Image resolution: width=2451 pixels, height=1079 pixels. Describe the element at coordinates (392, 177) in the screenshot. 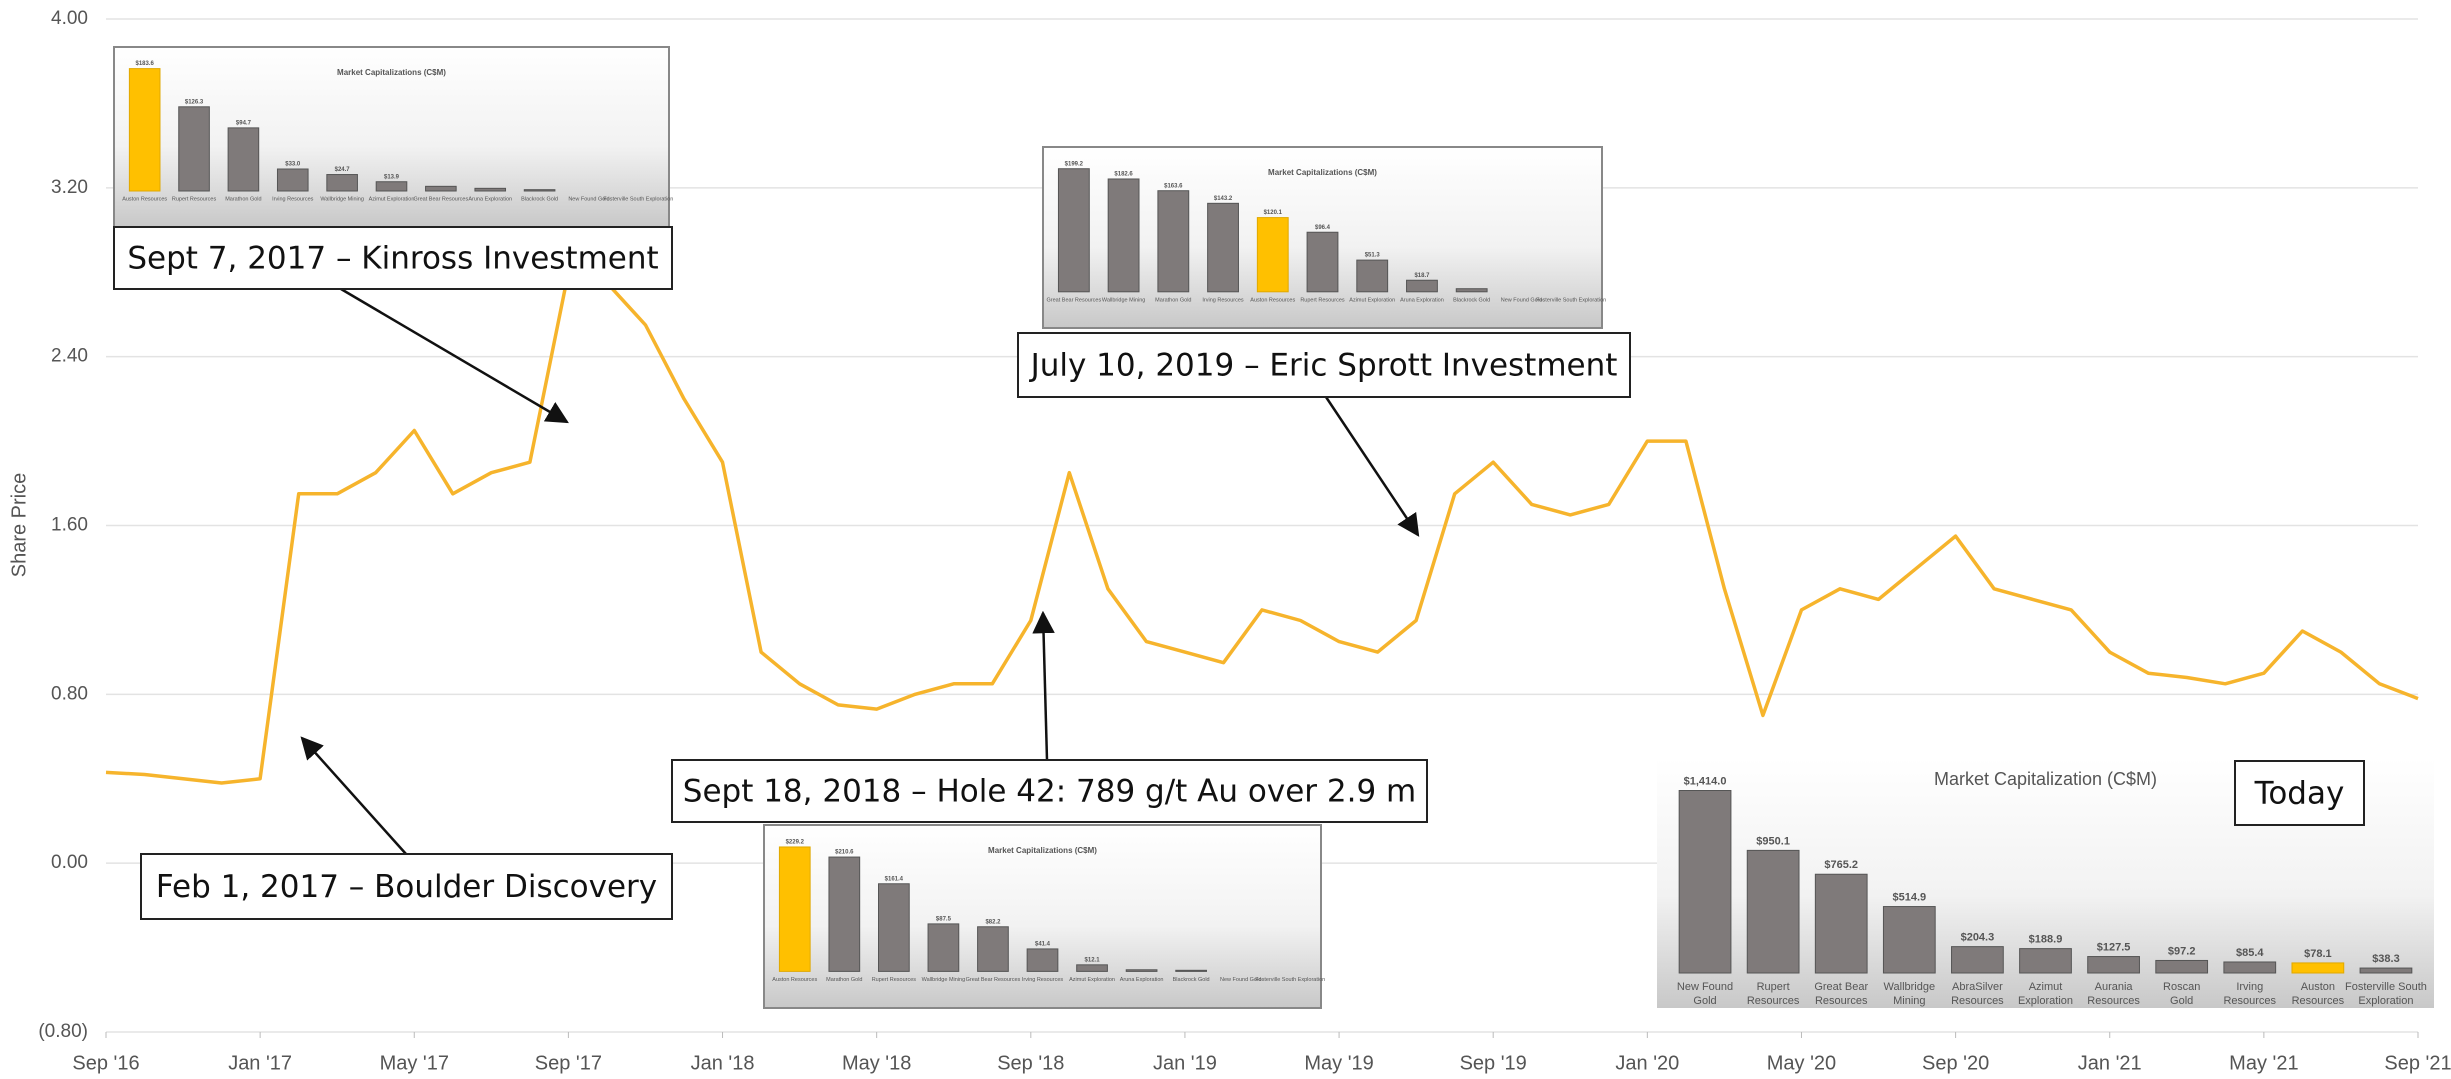

I see `value-label: $13.9` at that location.